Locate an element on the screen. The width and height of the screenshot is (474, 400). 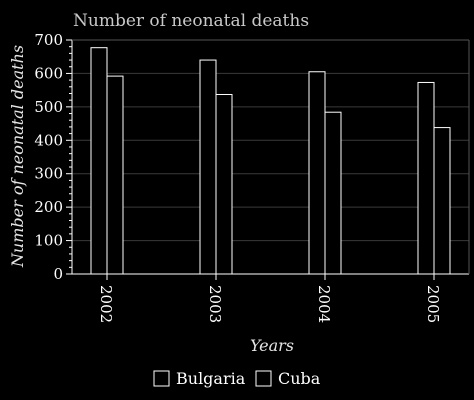
x-tick-label: 2005 is located at coordinates (433, 304).